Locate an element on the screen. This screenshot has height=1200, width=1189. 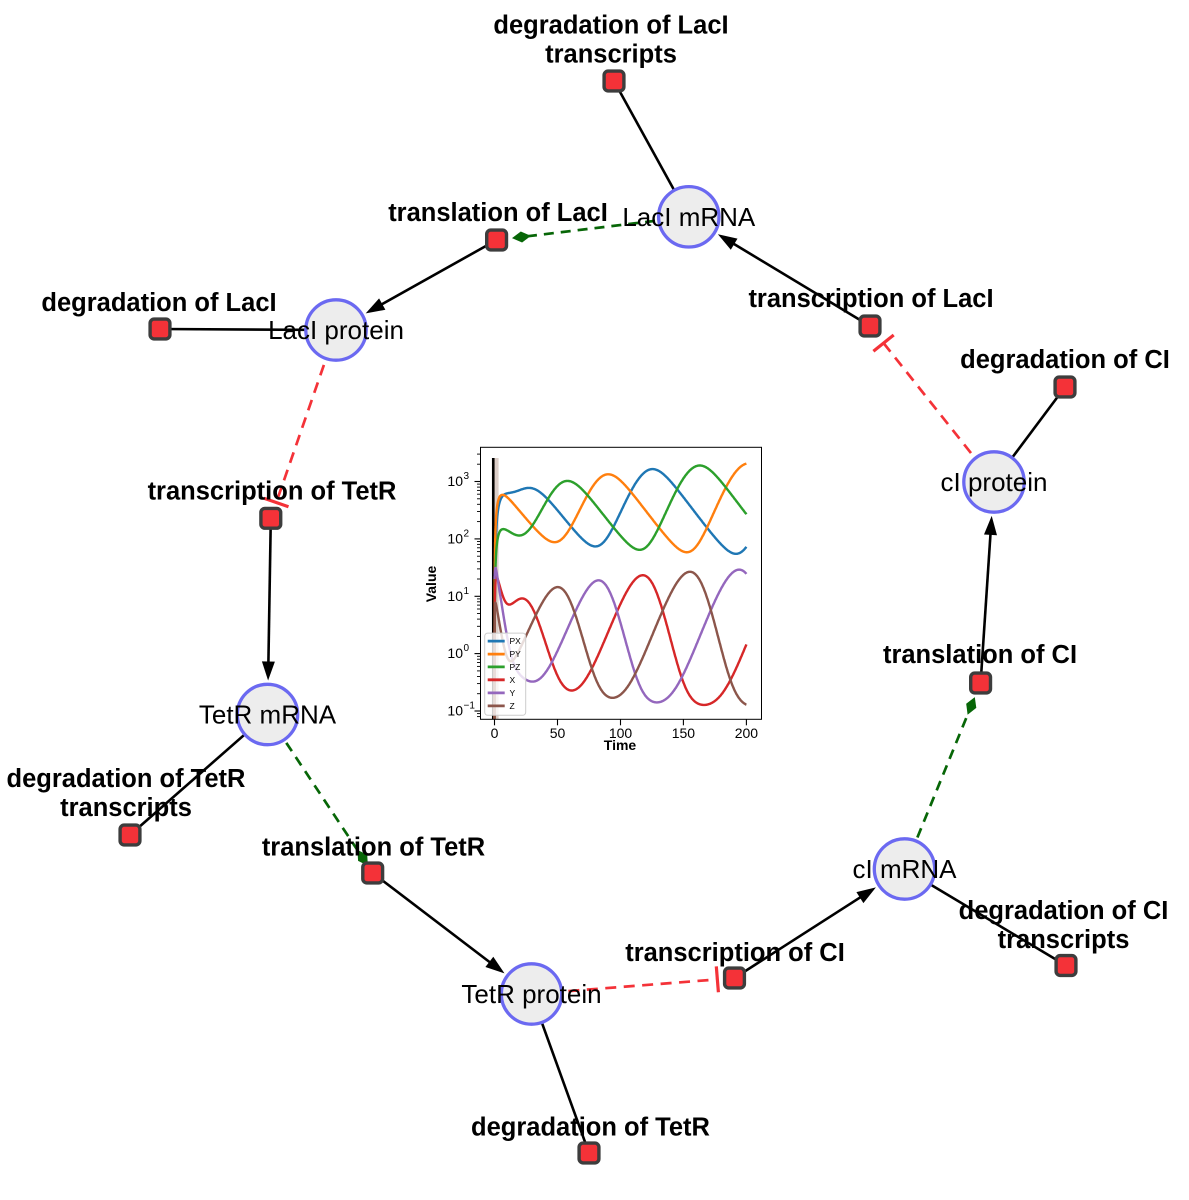
svg-text: PX is located at coordinates (516, 641).